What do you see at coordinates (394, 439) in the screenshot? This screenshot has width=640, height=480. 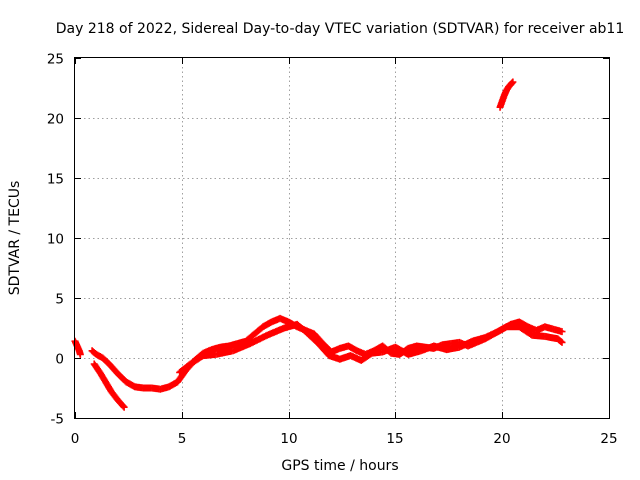 I see `x-tick-label: 15` at bounding box center [394, 439].